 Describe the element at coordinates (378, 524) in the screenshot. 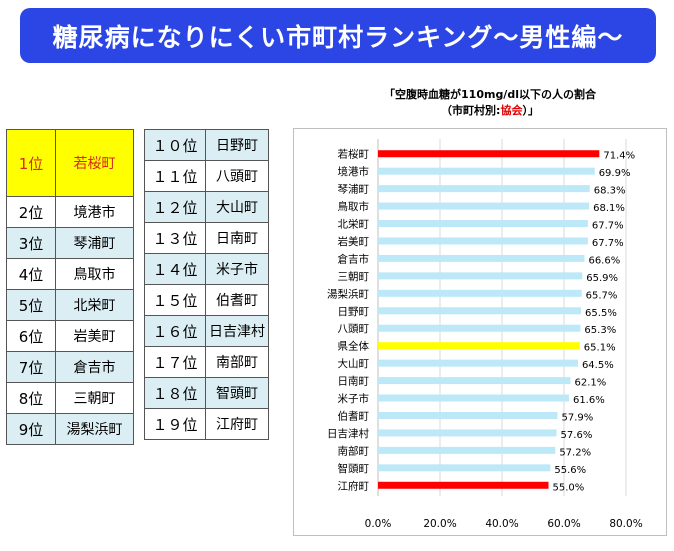

I see `x-tick-label: 0.0%` at that location.